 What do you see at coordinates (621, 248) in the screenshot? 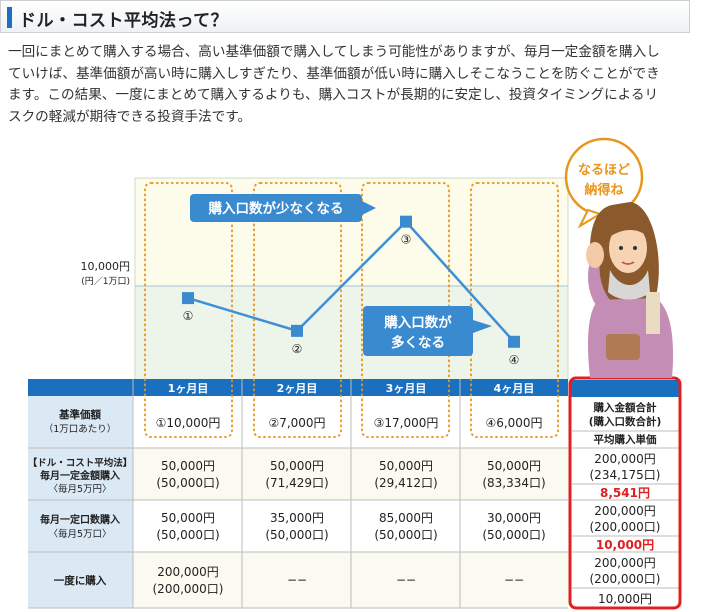
I see `eye` at bounding box center [621, 248].